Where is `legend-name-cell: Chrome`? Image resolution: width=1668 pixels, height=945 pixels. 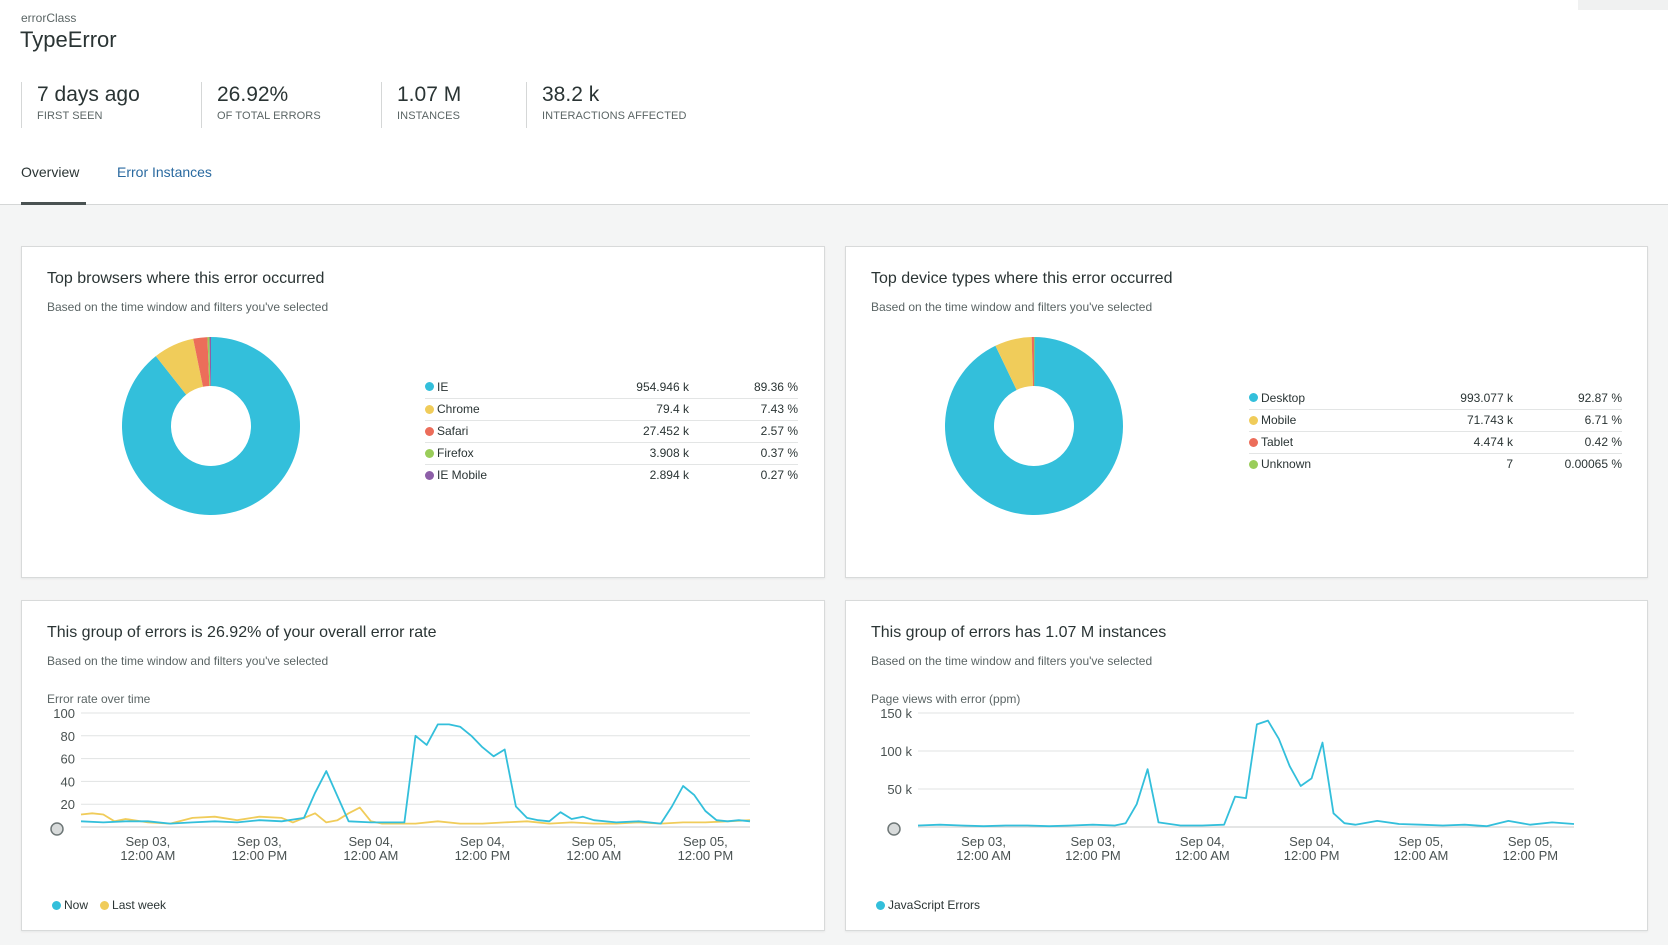
legend-name-cell: Chrome is located at coordinates (505, 409).